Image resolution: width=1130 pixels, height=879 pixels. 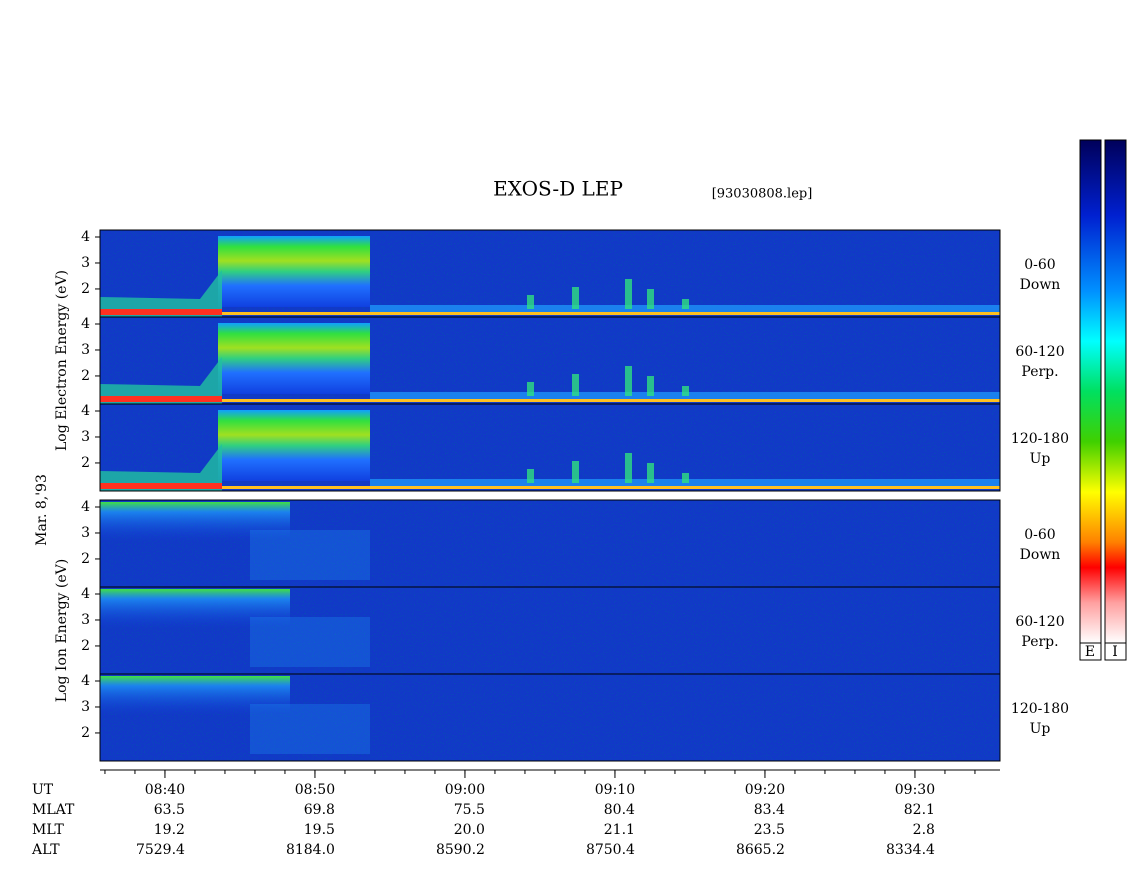 I want to click on ephemeris-value: 8750.4, so click(x=610, y=850).